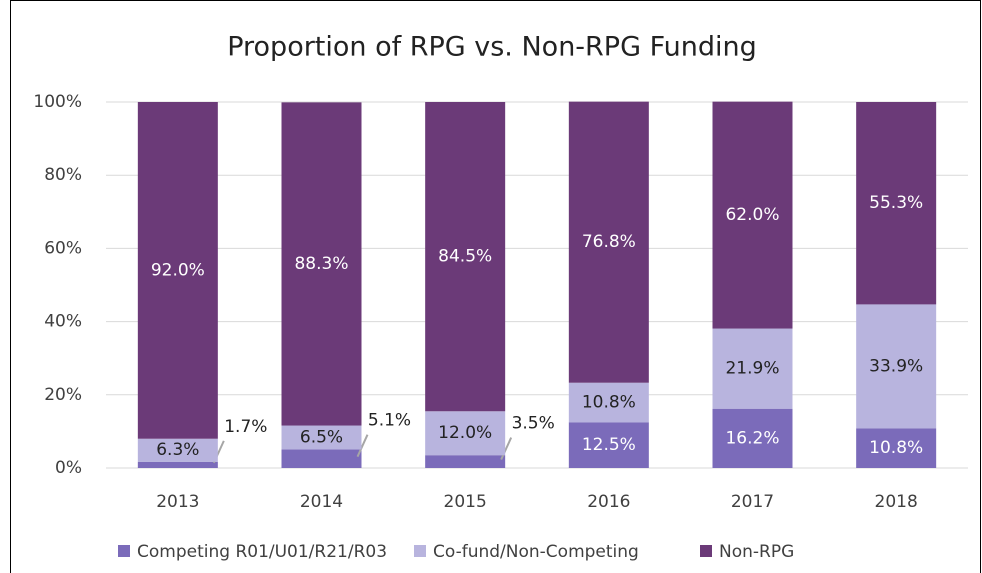 This screenshot has height=573, width=982. I want to click on value-label: 12.5%, so click(609, 445).